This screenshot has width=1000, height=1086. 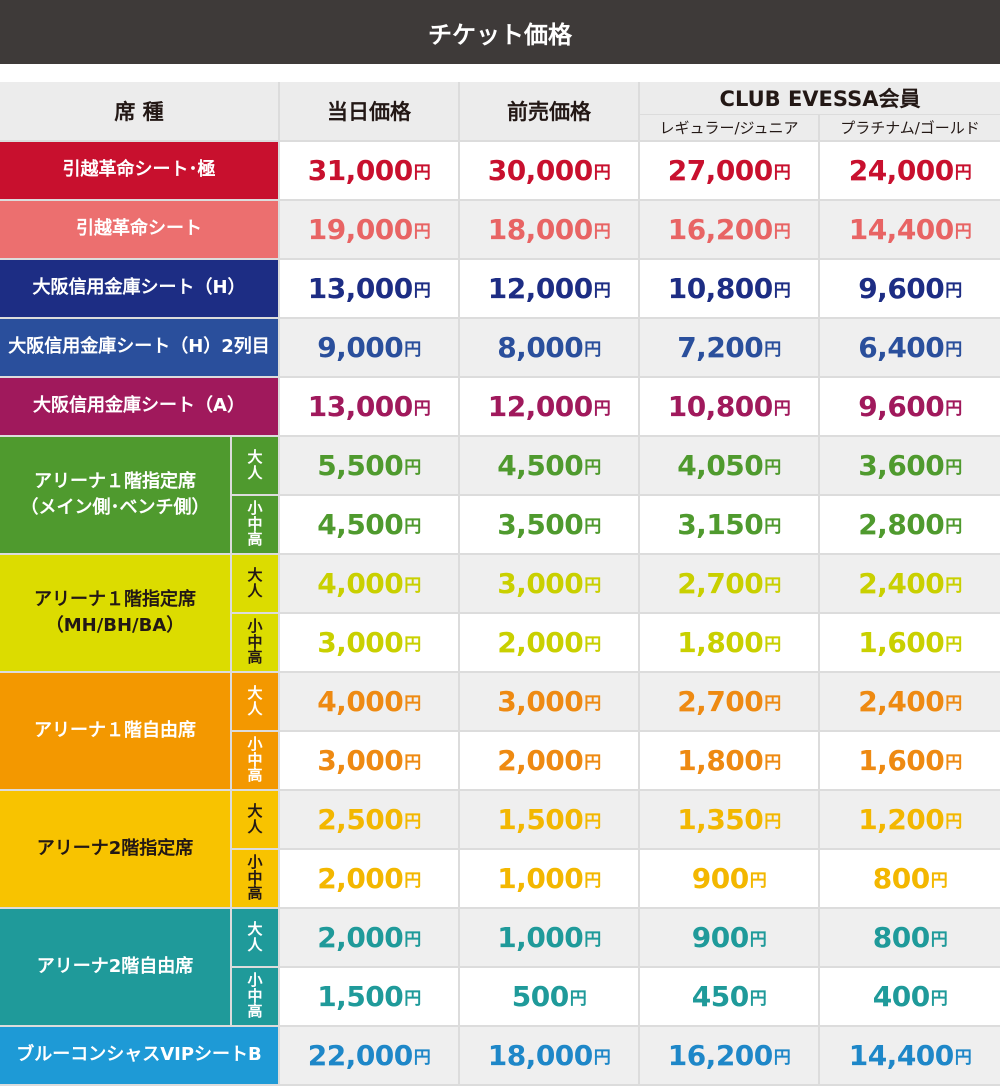 I want to click on price-day-of: 4,000 円, so click(x=369, y=701).